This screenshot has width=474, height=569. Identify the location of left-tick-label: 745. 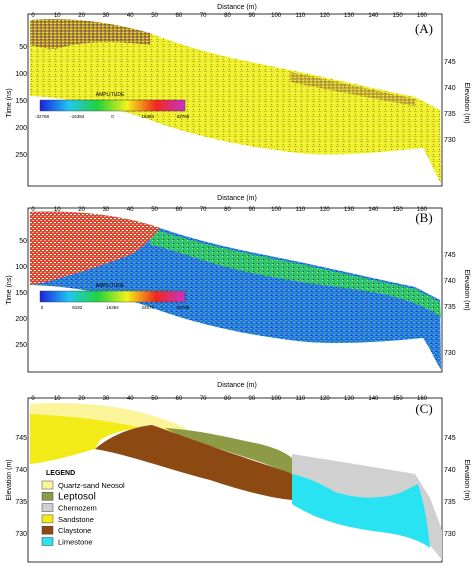
(21, 438).